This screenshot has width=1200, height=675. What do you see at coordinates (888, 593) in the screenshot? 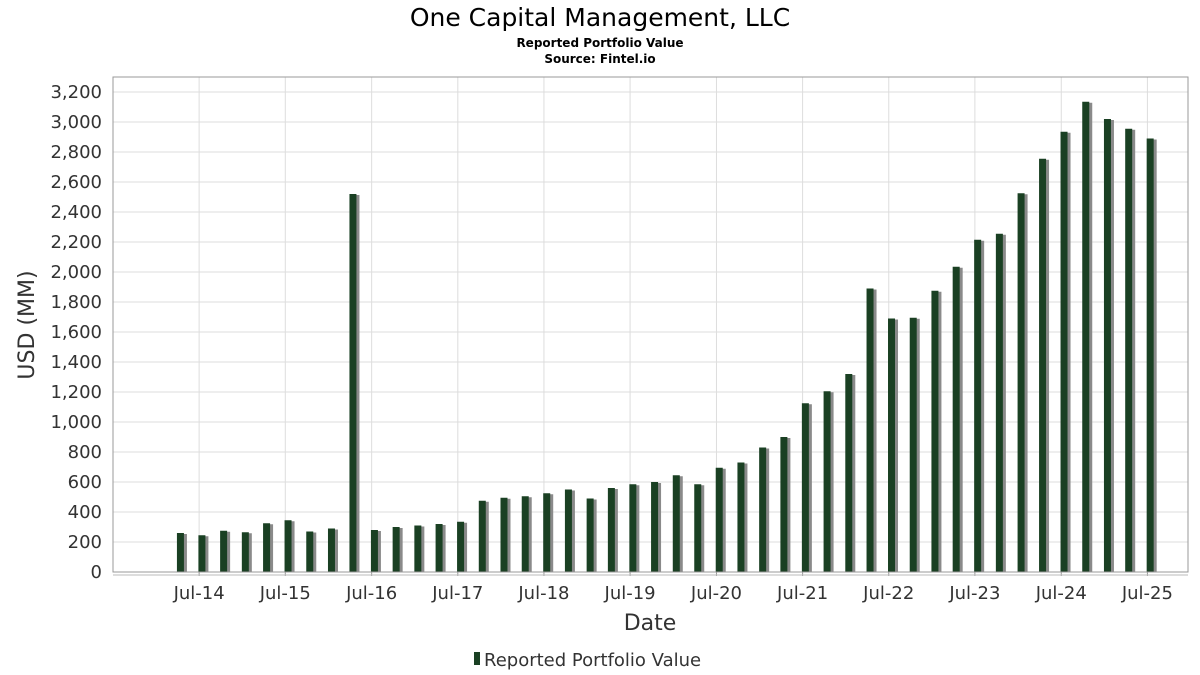
I see `x-tick-label: Jul-22` at bounding box center [888, 593].